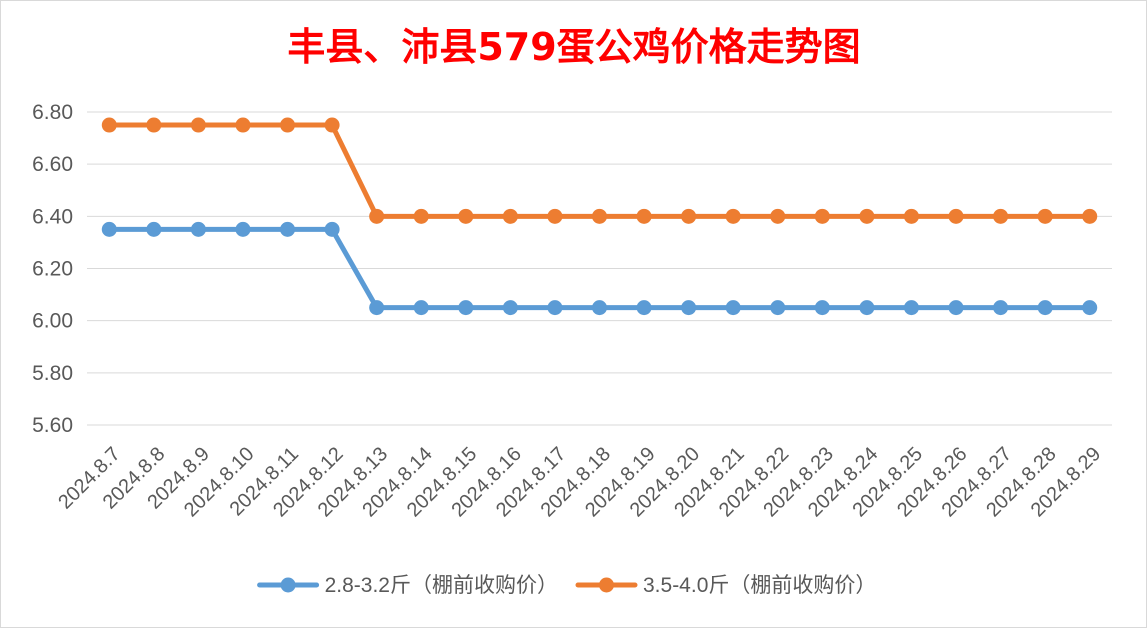  I want to click on y-tick-label: 6.60, so click(52, 164).